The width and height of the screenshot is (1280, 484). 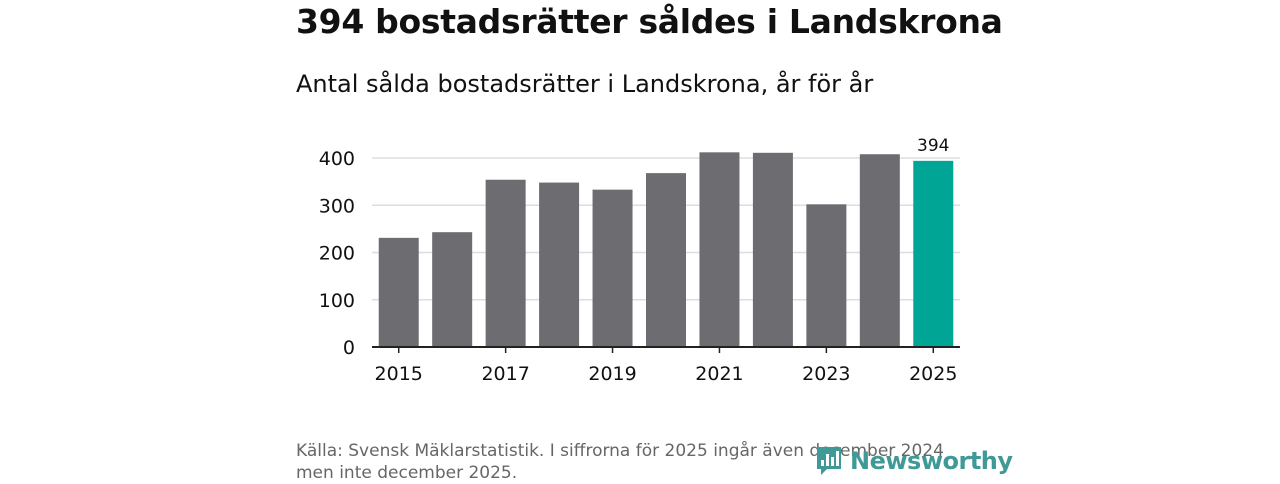 I want to click on x-tick-label-2025: 2025, so click(x=933, y=374).